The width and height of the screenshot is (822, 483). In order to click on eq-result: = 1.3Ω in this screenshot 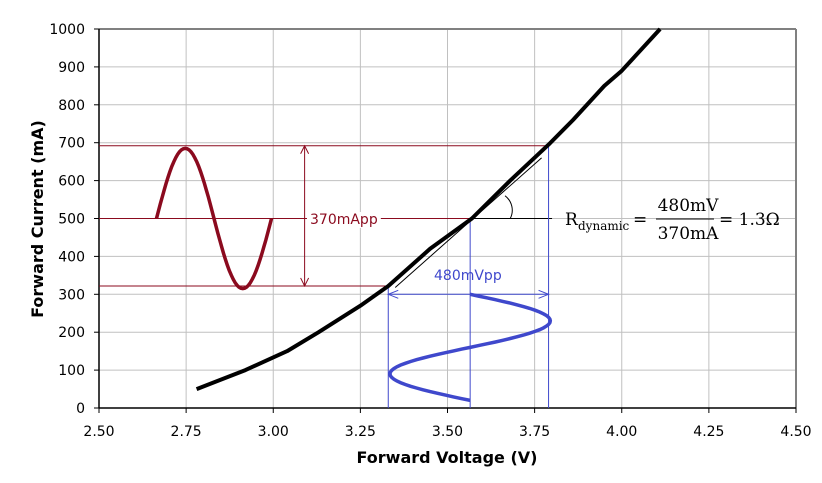, I will do `click(749, 220)`.